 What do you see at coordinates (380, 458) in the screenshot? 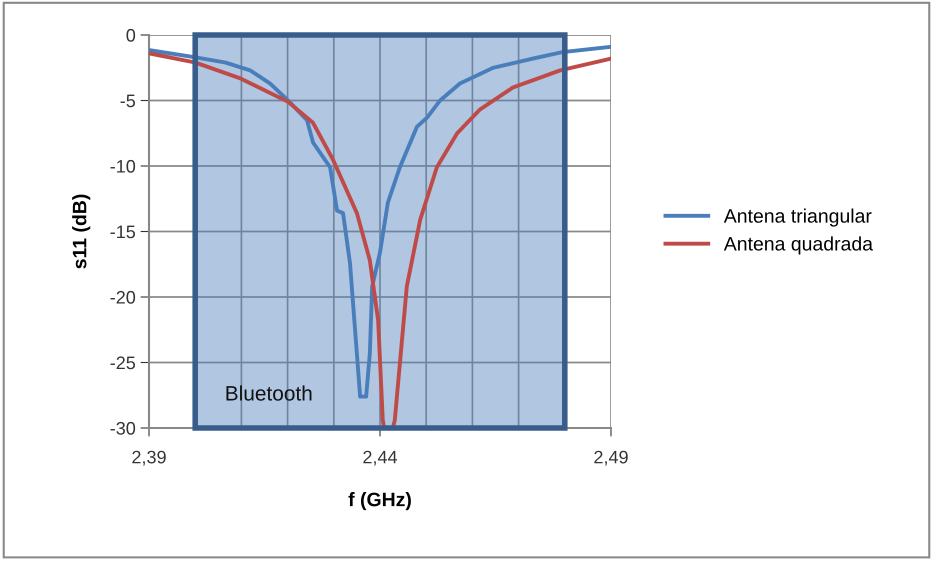
I see `x-tick-label: 2,44` at bounding box center [380, 458].